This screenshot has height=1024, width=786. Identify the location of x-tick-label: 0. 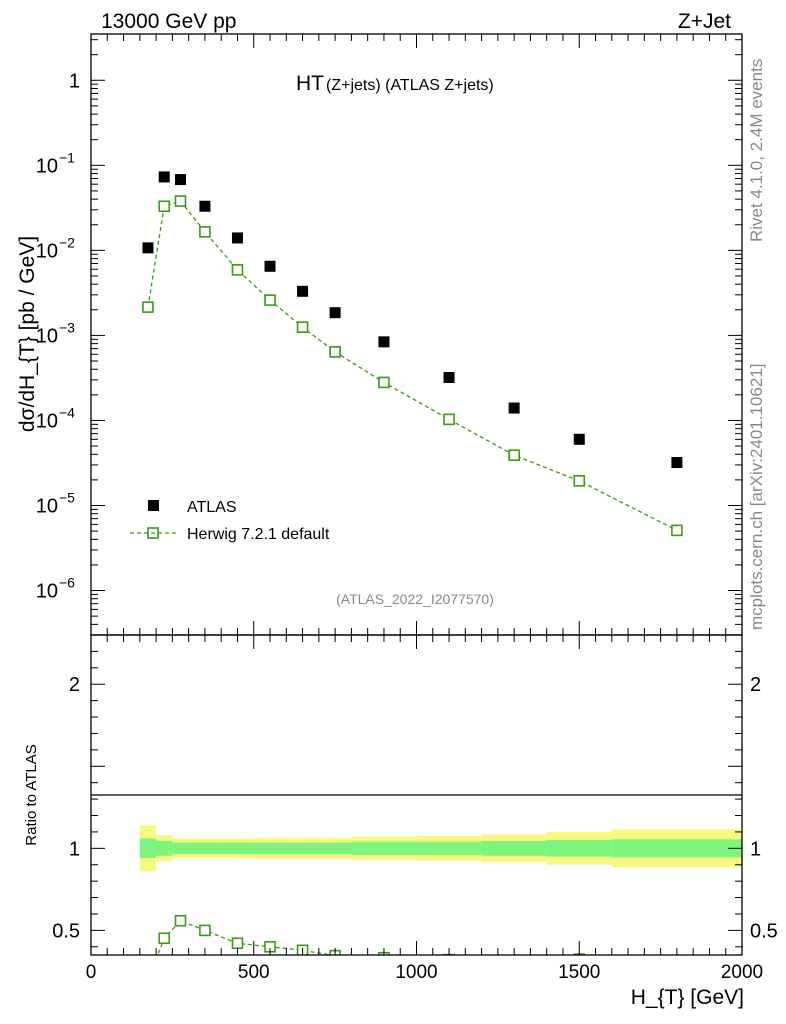
(91, 972).